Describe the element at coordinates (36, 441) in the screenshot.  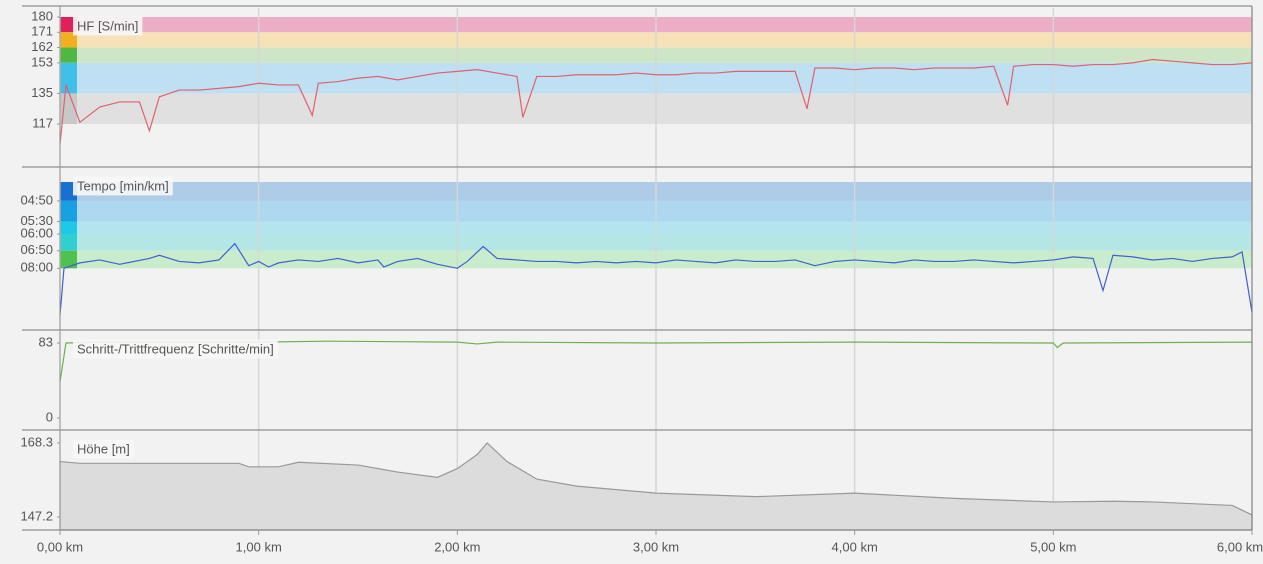
I see `y-tick-label: 168.3` at that location.